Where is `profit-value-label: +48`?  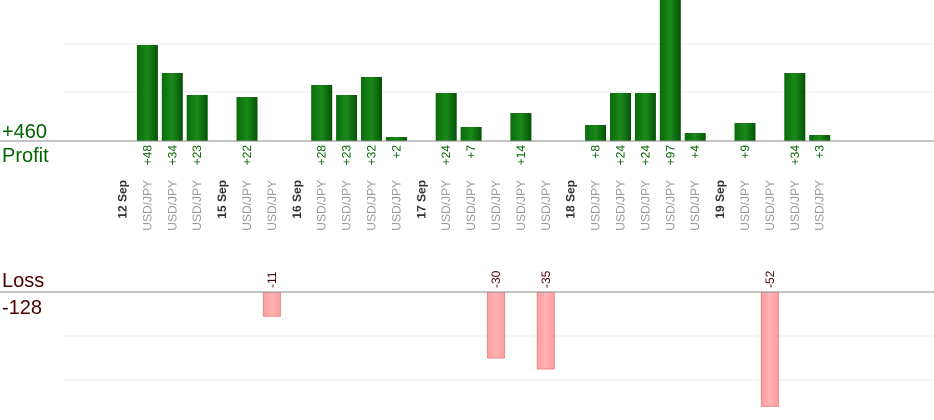 profit-value-label: +48 is located at coordinates (147, 155).